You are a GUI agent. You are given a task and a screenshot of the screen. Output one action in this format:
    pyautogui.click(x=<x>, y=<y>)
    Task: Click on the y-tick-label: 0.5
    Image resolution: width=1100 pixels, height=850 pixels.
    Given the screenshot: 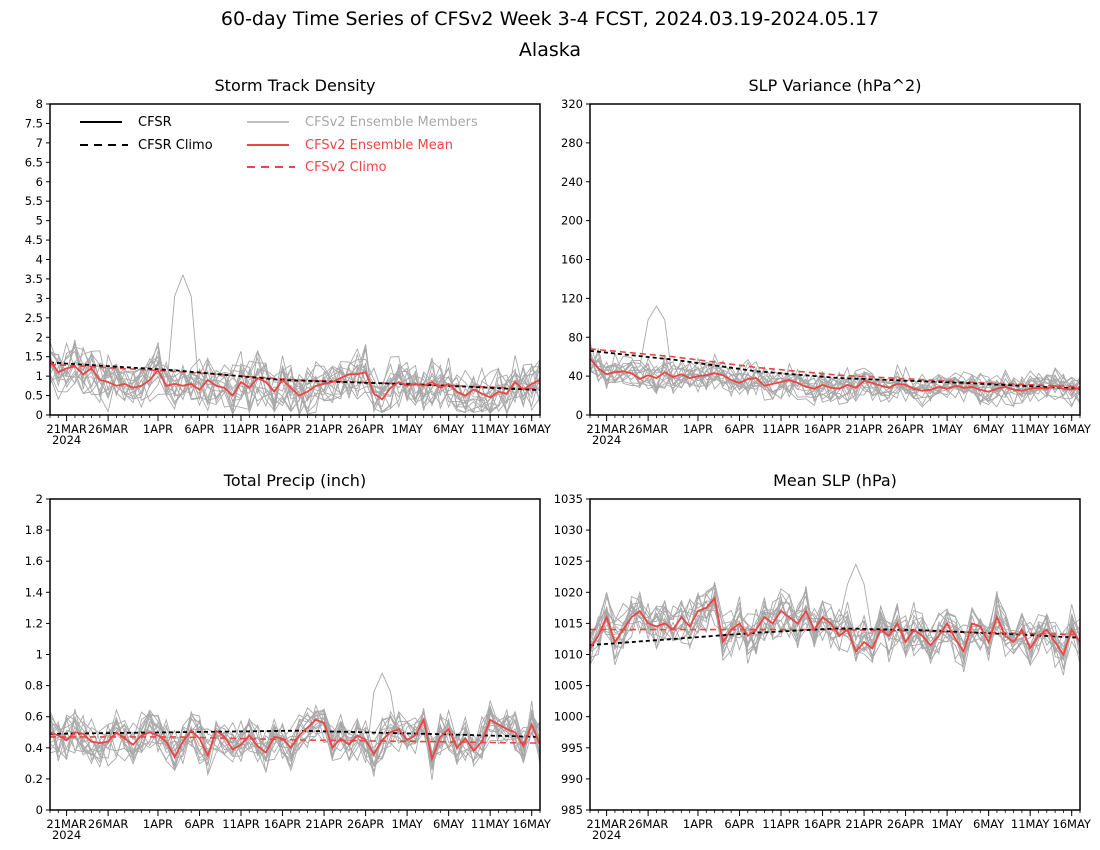 What is the action you would take?
    pyautogui.click(x=34, y=396)
    